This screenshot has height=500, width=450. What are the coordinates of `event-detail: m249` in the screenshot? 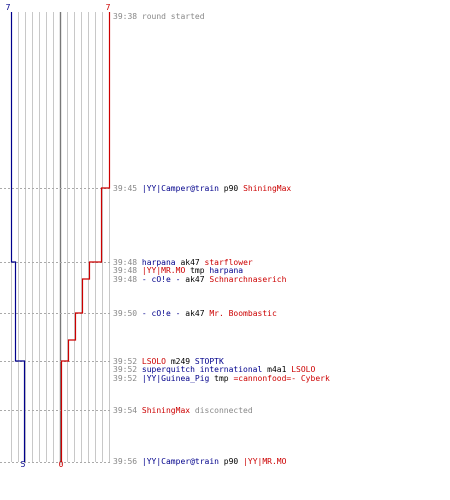 It's located at (180, 361).